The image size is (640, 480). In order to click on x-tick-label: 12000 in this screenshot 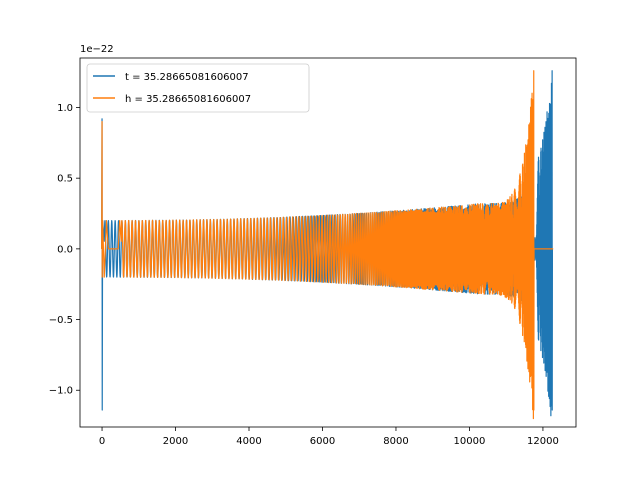, I will do `click(543, 441)`.